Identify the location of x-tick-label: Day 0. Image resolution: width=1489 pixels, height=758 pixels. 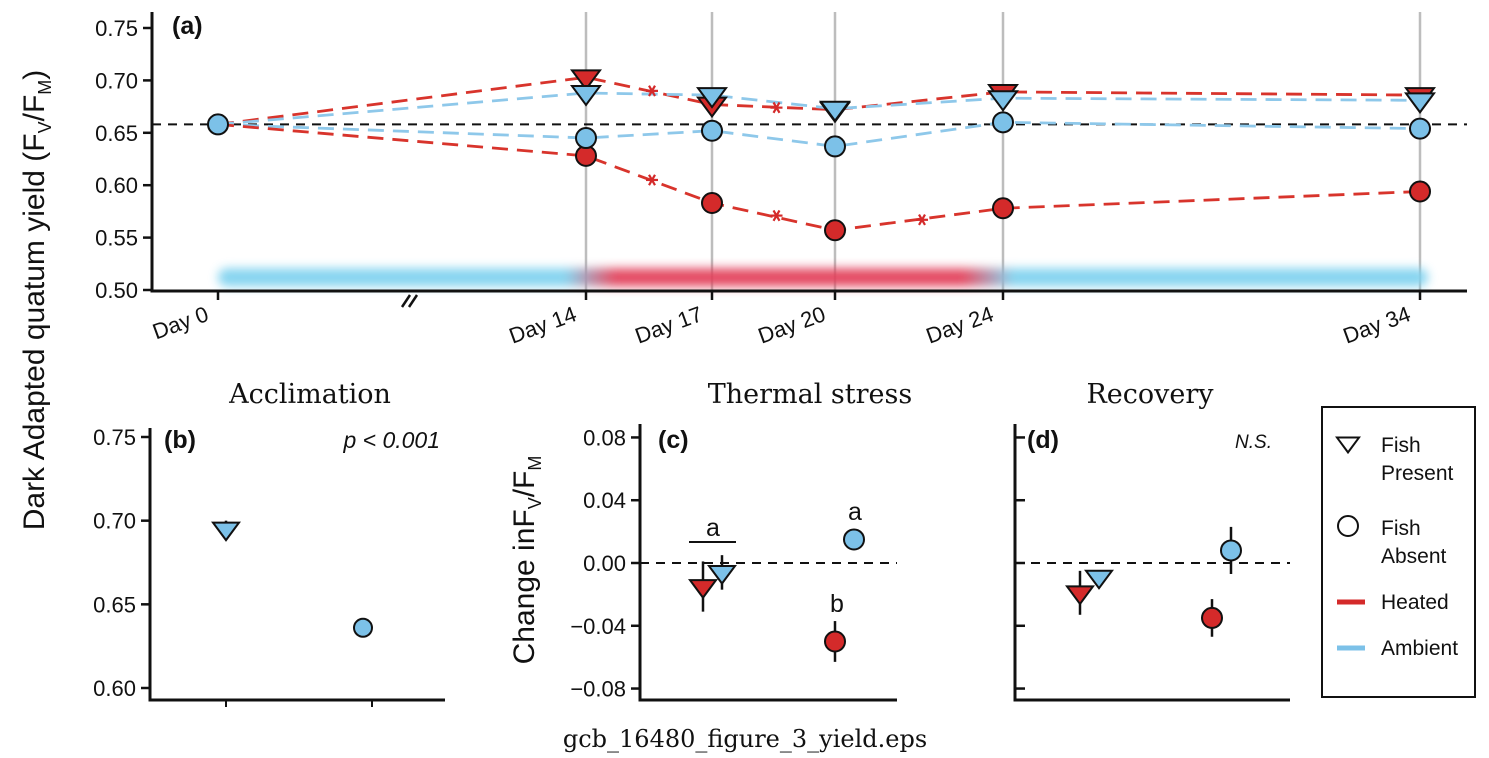
(180, 322).